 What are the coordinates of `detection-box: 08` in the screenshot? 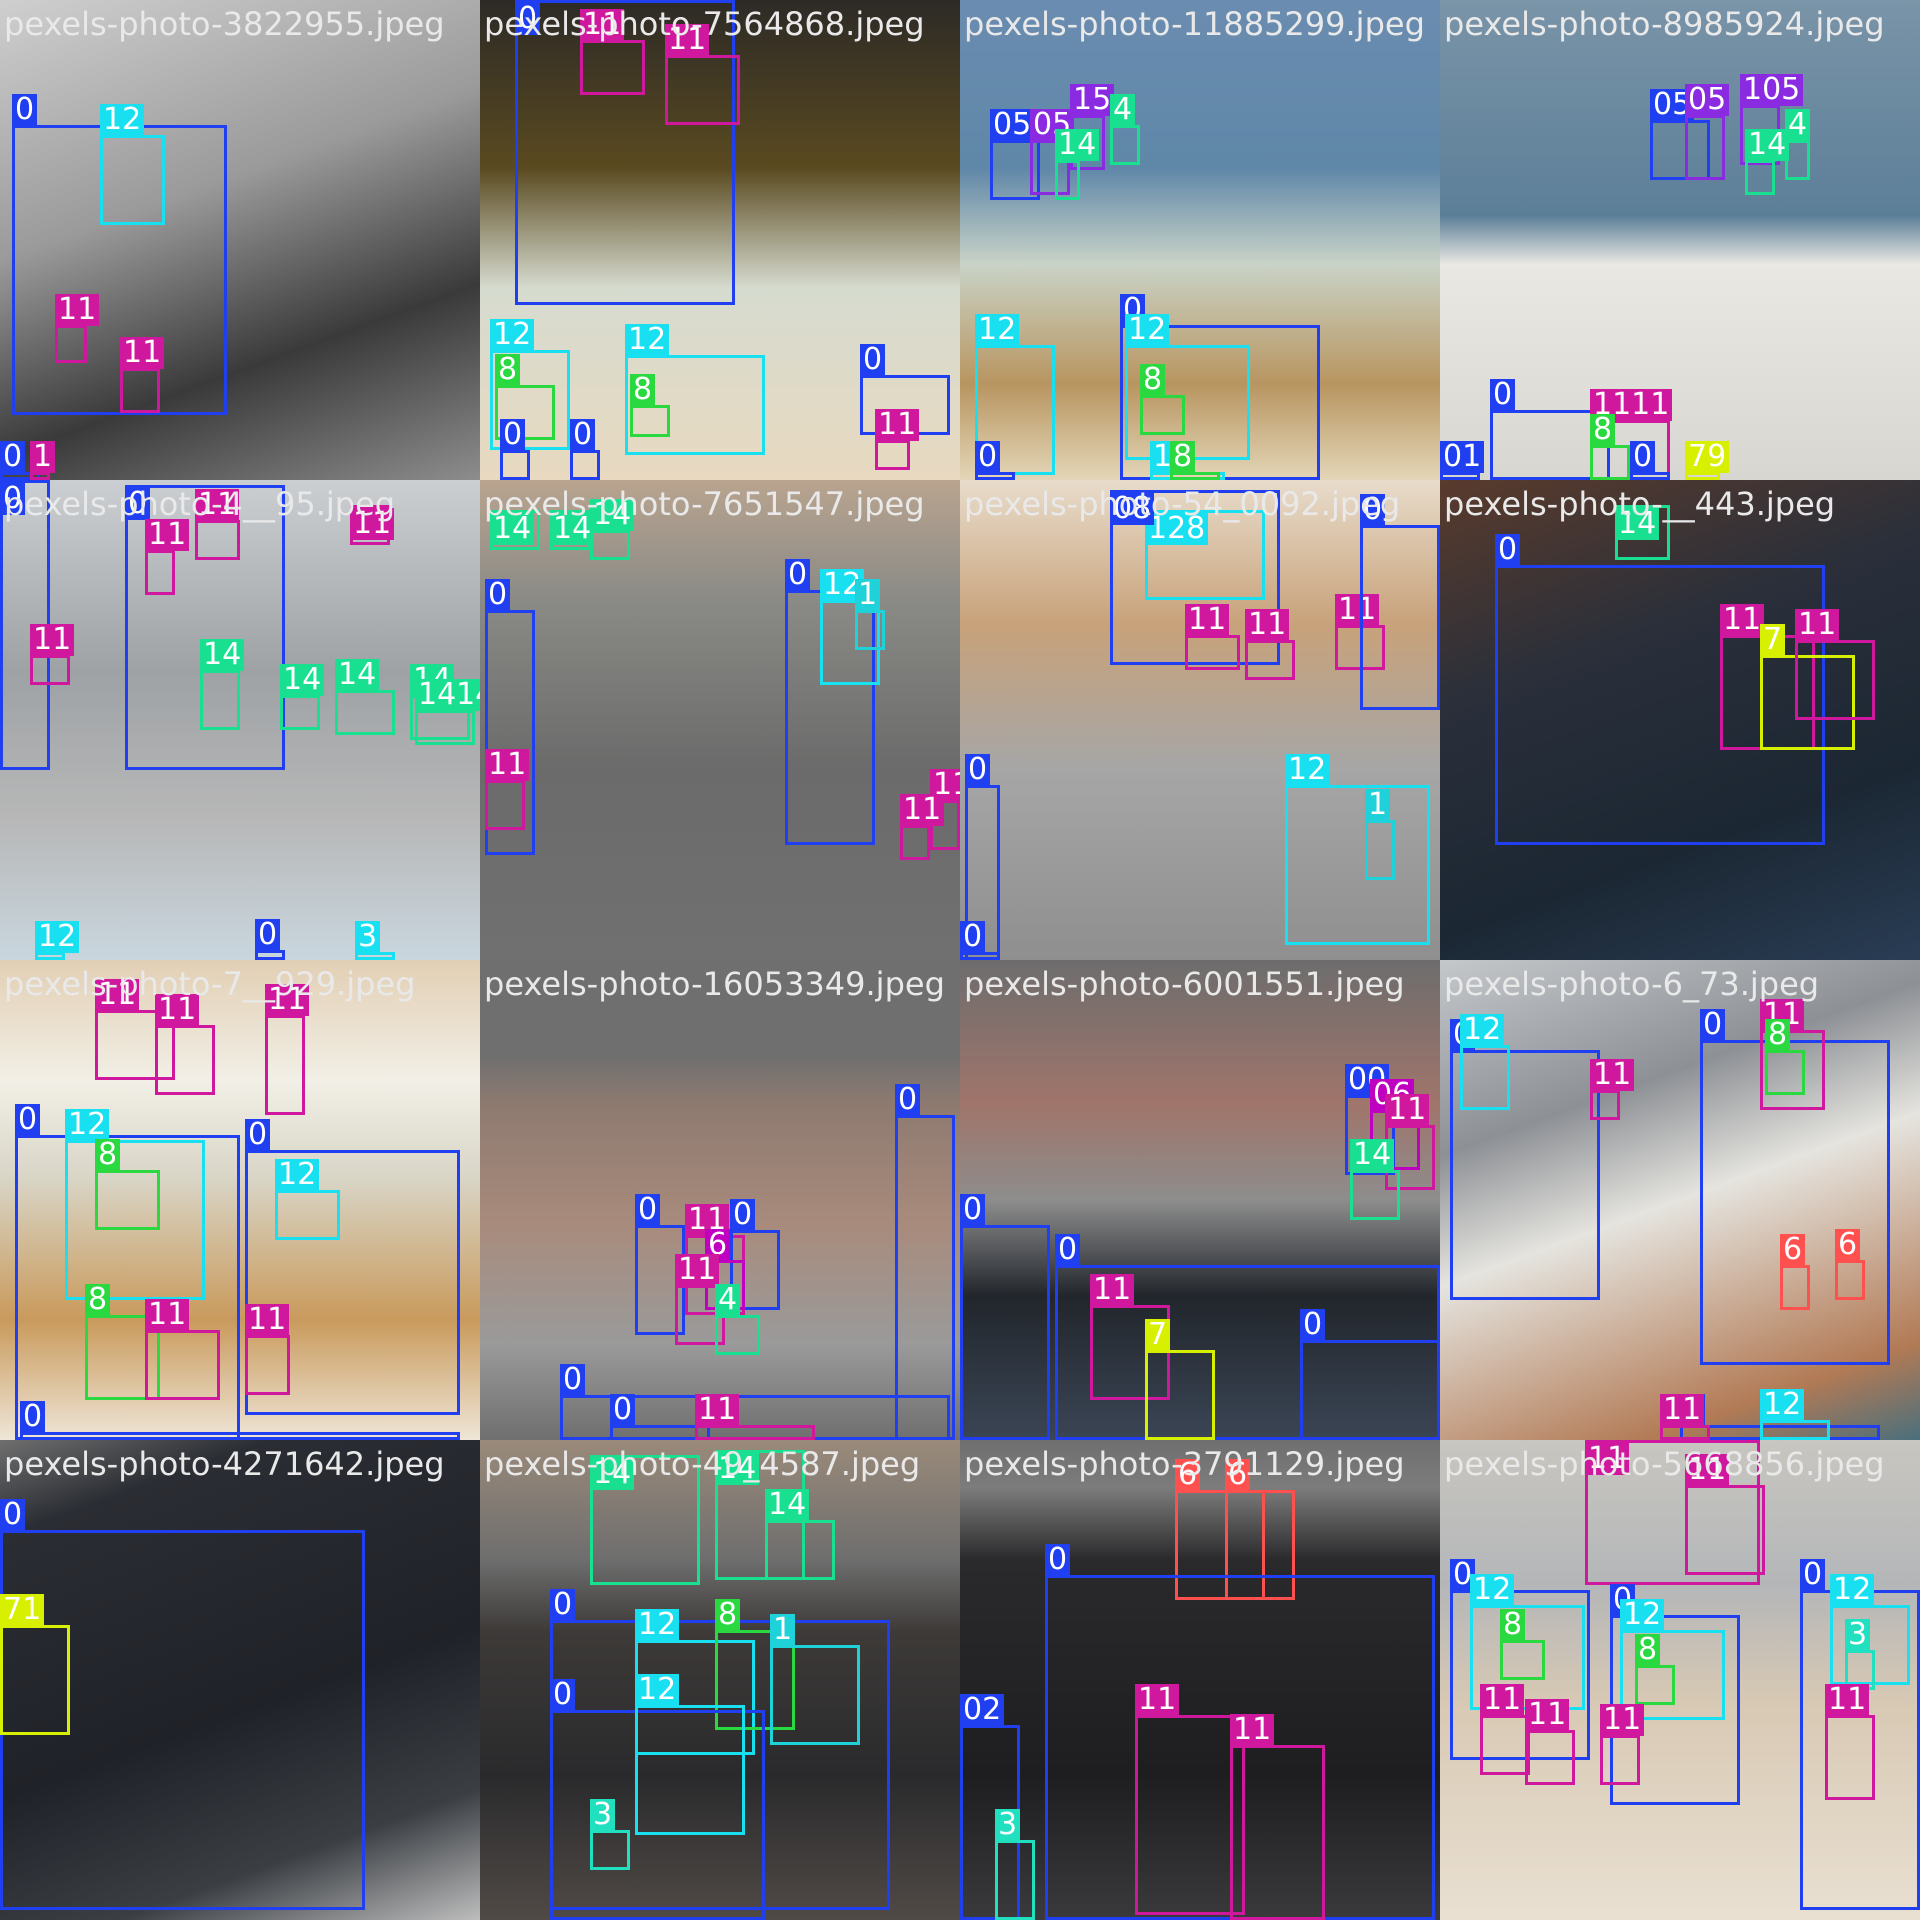 It's located at (1195, 577).